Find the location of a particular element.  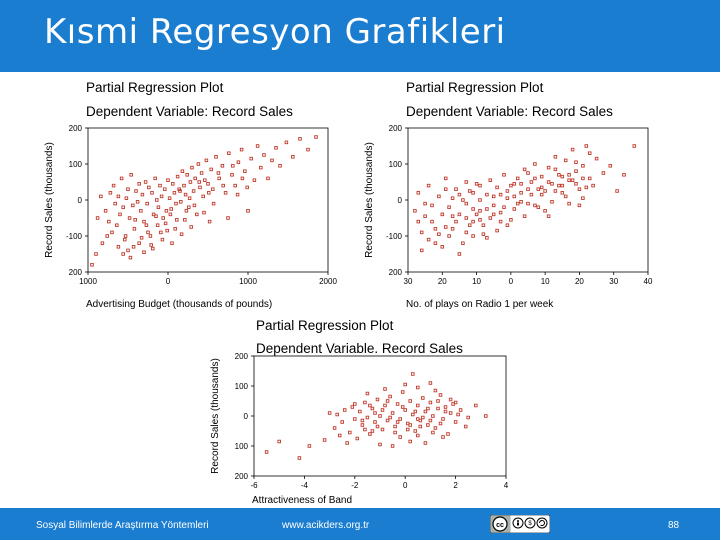

y-tick-label: -100 is located at coordinates (394, 236).